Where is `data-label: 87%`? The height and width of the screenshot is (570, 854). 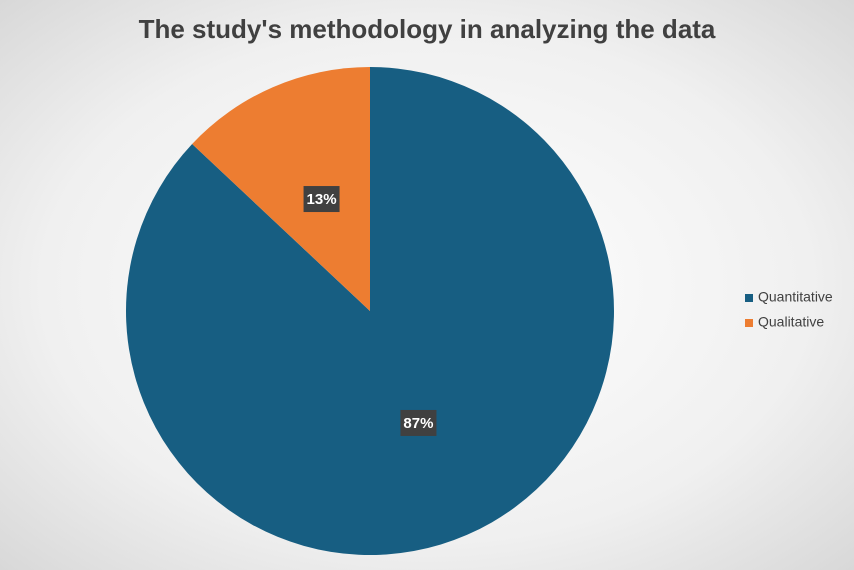
data-label: 87% is located at coordinates (418, 423).